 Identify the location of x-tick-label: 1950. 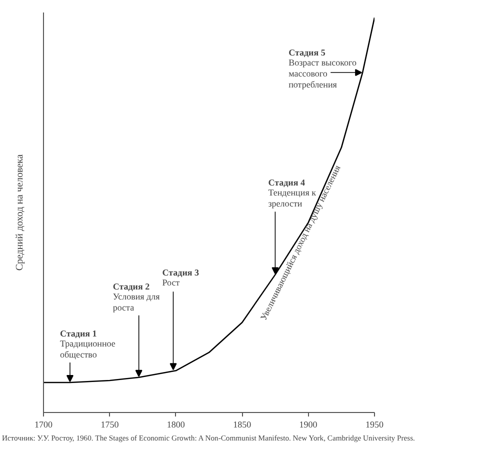
(375, 425).